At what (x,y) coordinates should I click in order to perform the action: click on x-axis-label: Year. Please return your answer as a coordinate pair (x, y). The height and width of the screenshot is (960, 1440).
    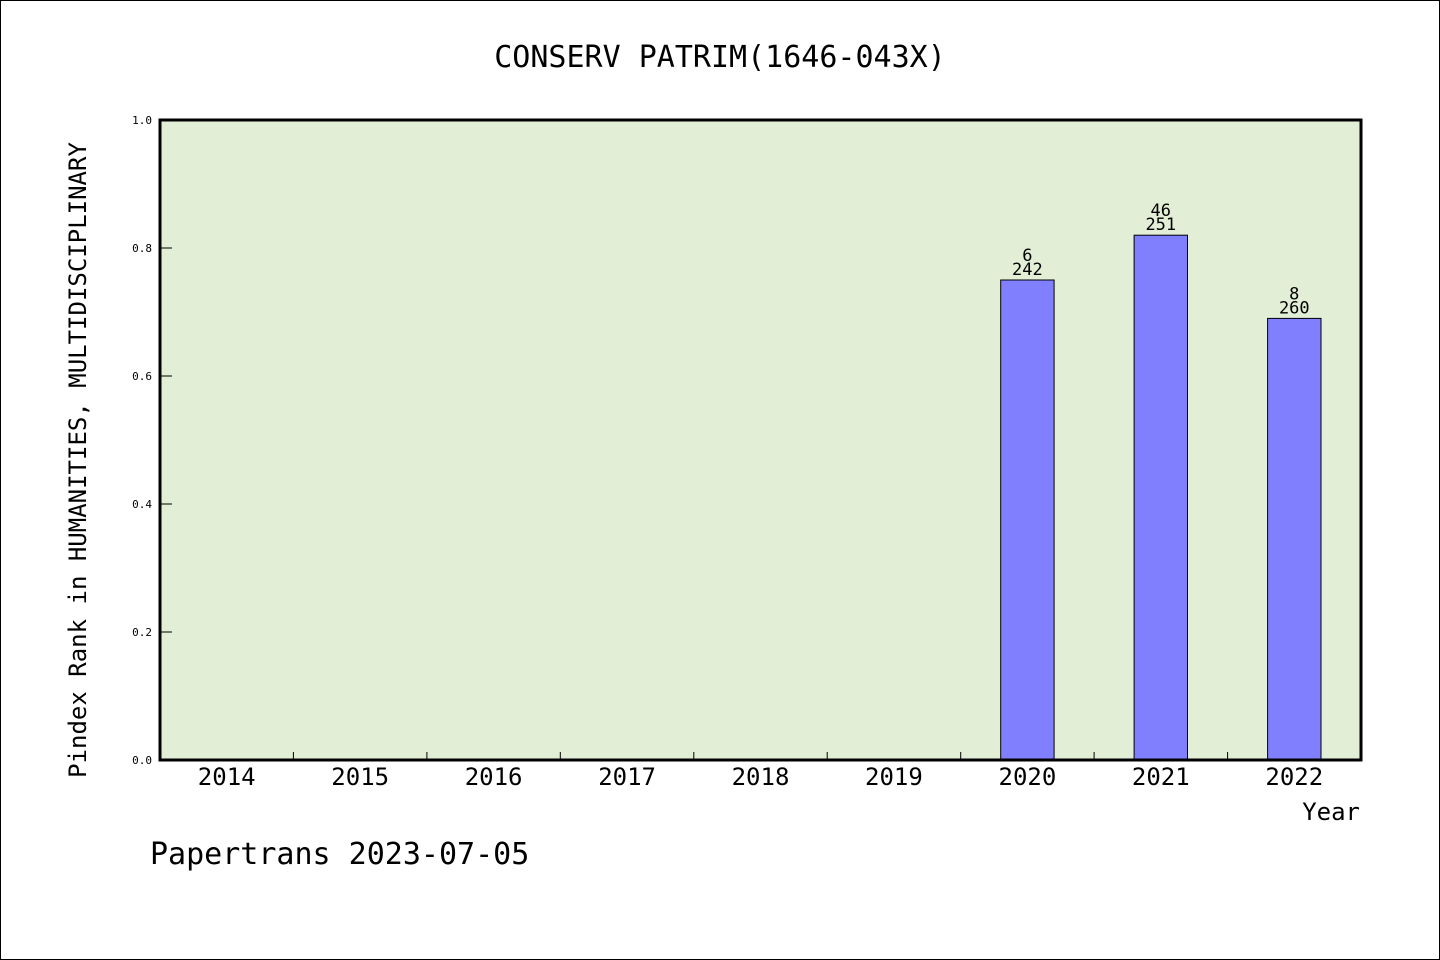
    Looking at the image, I should click on (1331, 812).